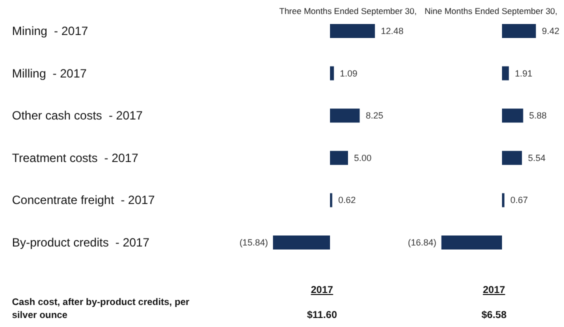 The width and height of the screenshot is (564, 327). Describe the element at coordinates (84, 200) in the screenshot. I see `y-tick-label: Concentrate freight - 2017` at that location.